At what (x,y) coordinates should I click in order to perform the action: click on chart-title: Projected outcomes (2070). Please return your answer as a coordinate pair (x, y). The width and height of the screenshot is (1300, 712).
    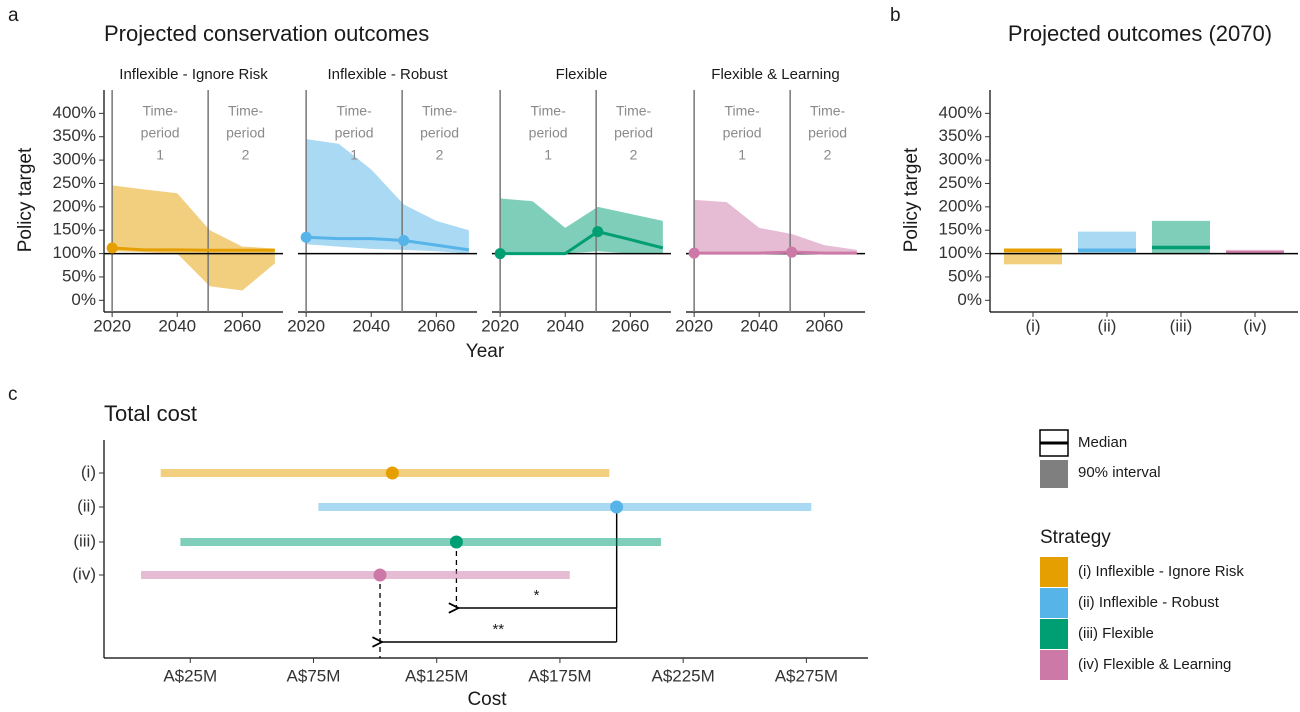
    Looking at the image, I should click on (1140, 33).